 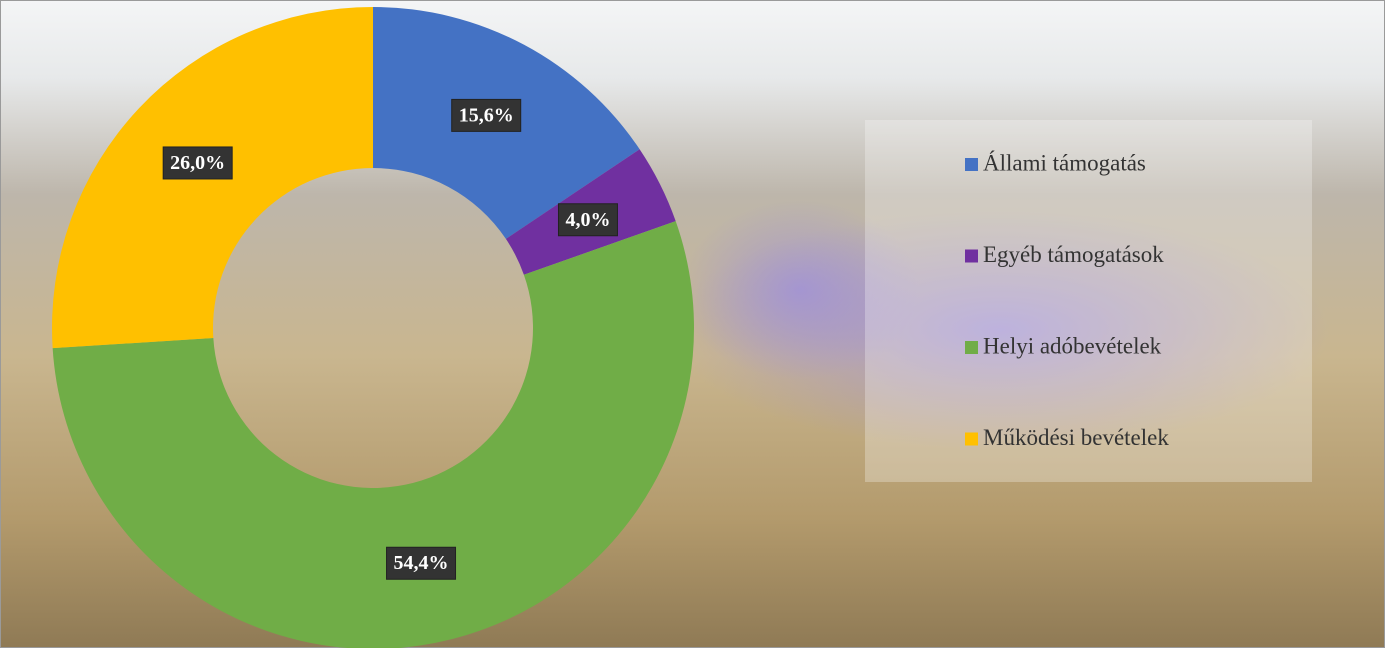 I want to click on legend-label: Helyi adóbevételek, so click(x=1072, y=345).